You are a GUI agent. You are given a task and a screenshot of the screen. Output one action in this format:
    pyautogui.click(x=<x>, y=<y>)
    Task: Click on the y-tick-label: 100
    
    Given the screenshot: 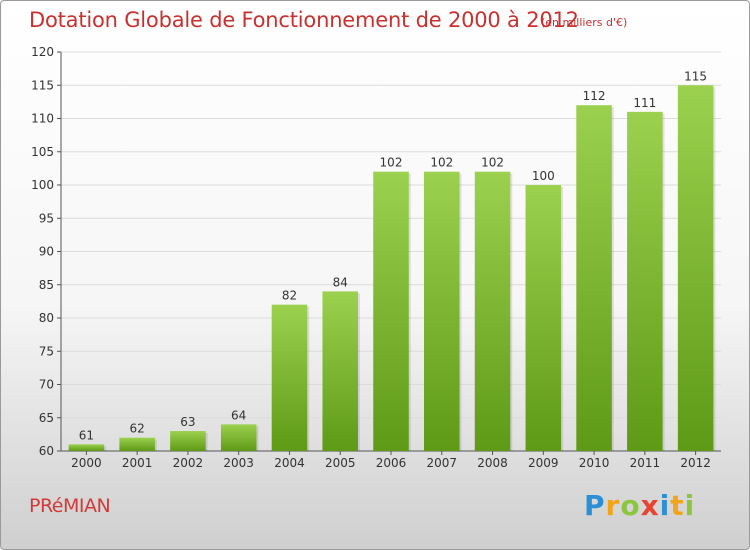 What is the action you would take?
    pyautogui.click(x=42, y=185)
    